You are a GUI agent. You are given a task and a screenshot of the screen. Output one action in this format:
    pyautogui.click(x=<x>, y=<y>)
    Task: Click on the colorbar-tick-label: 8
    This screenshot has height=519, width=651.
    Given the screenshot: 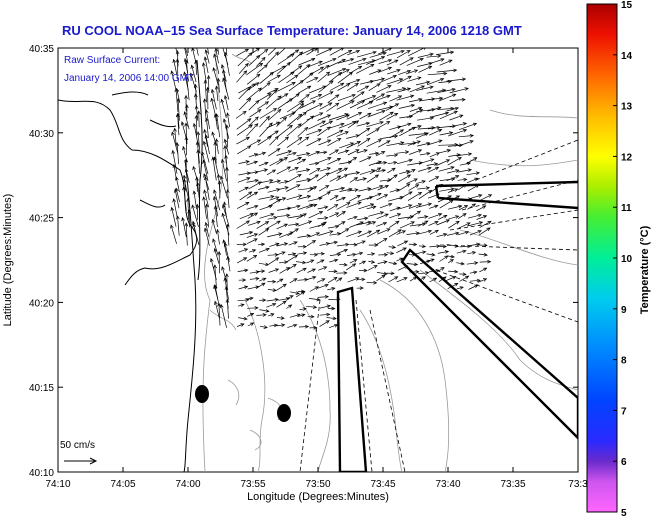 What is the action you would take?
    pyautogui.click(x=624, y=361)
    